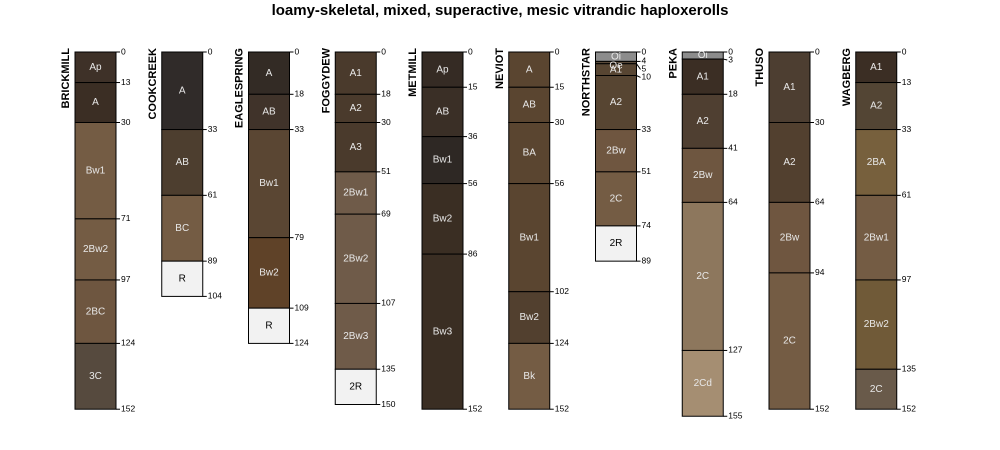 Image resolution: width=1000 pixels, height=450 pixels. I want to click on soil-profile: METMILL Ap AB Bw1 Bw2 Bw3 0 15 36 56 86 152, so click(444, 229).